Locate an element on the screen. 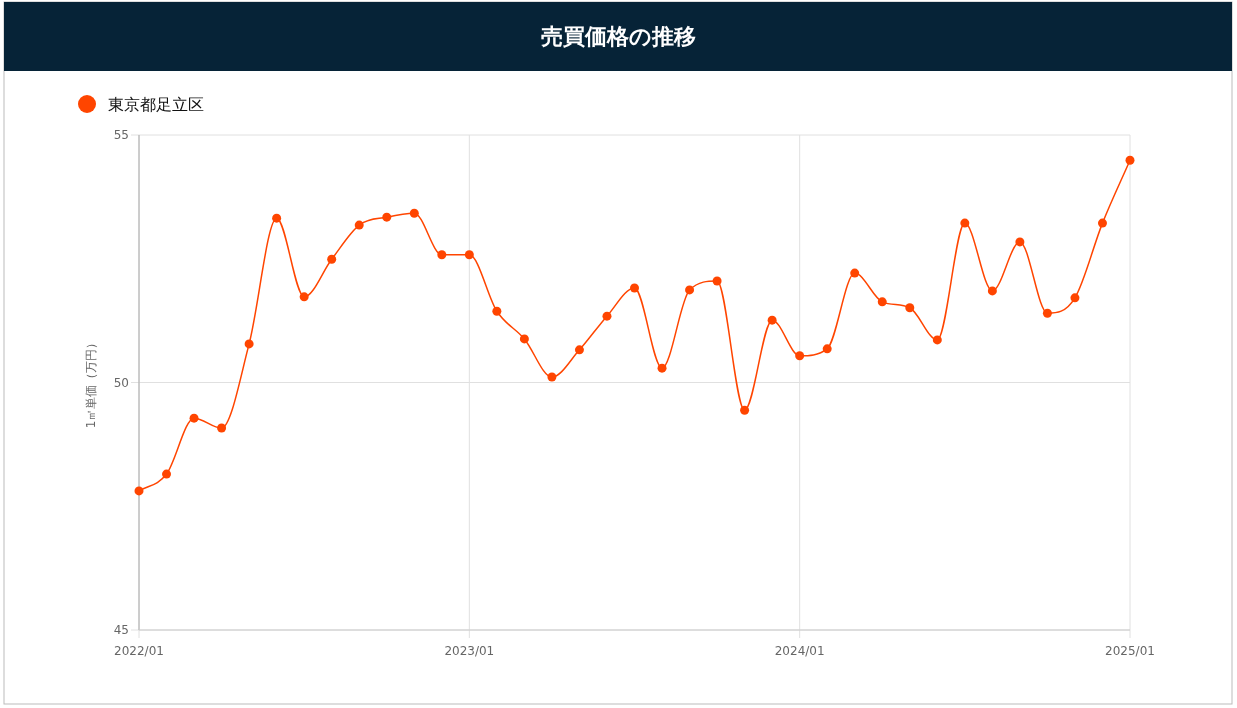  legend: 東京都足立区 is located at coordinates (141, 104).